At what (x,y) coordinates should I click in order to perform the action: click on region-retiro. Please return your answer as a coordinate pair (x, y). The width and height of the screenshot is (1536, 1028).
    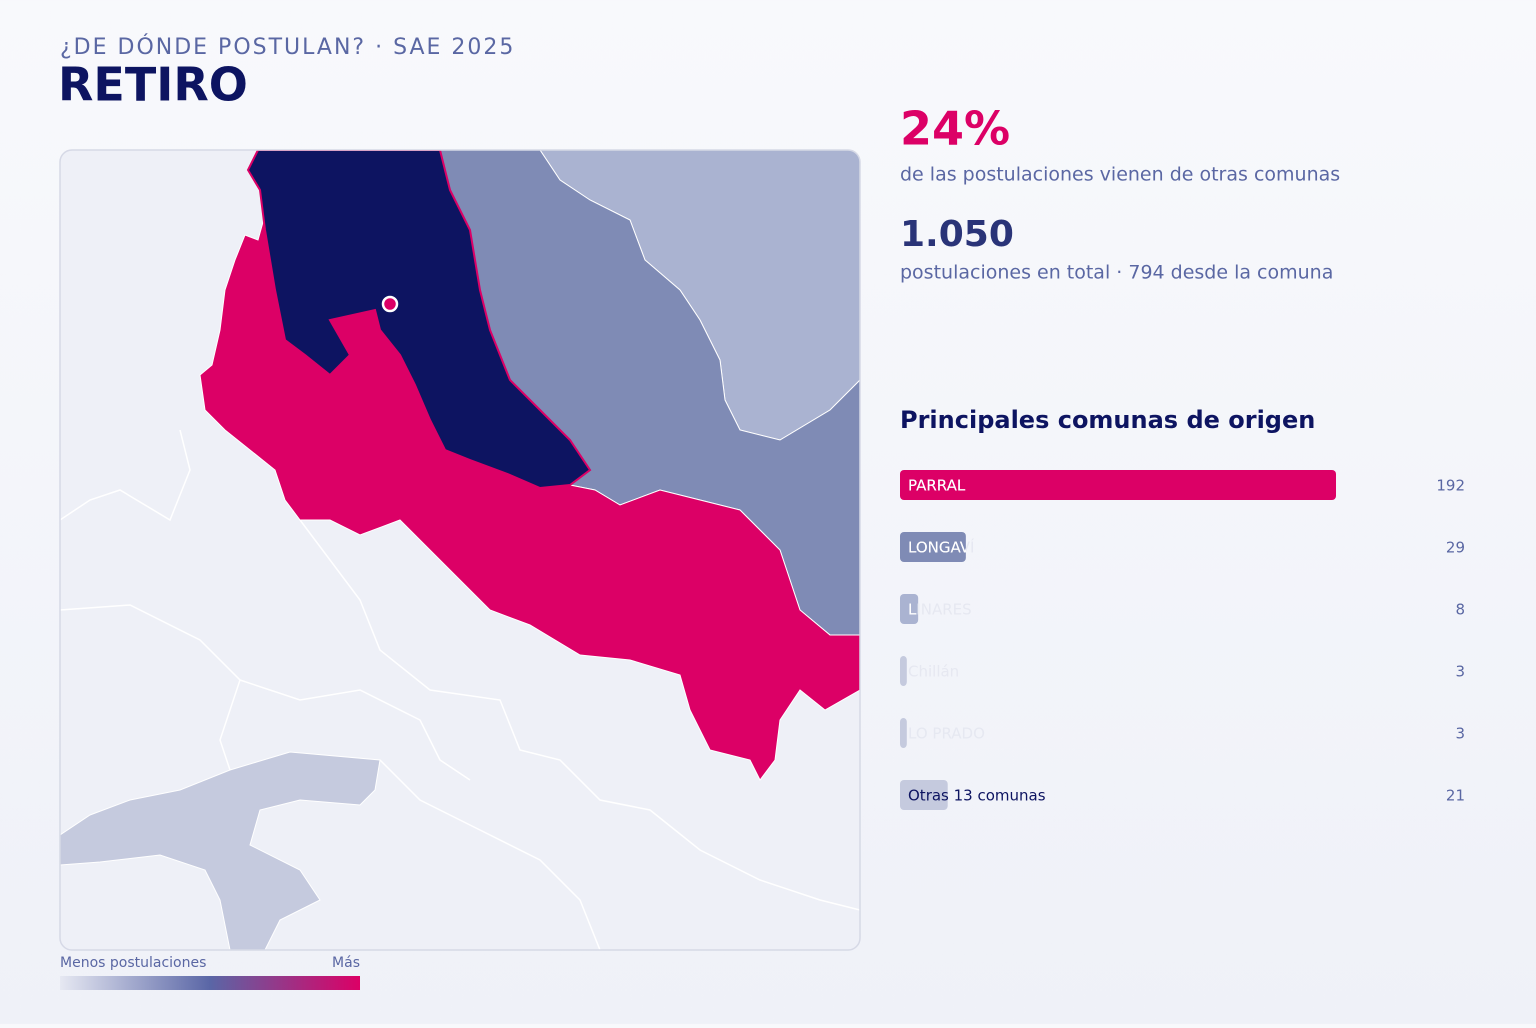
    Looking at the image, I should click on (419, 320).